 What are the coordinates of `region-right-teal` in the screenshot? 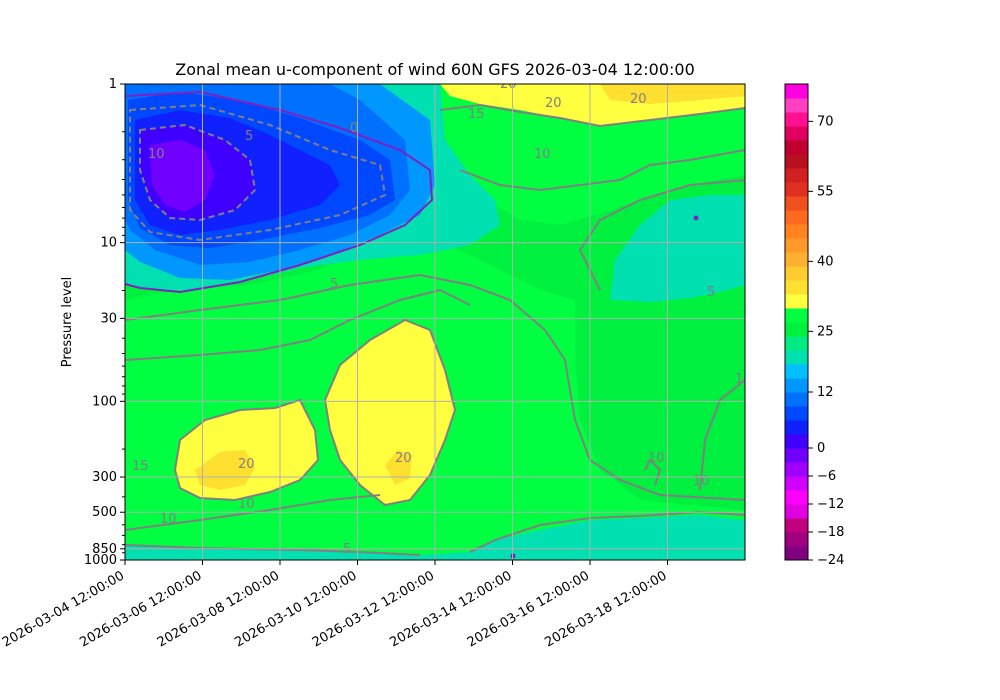 It's located at (677, 248).